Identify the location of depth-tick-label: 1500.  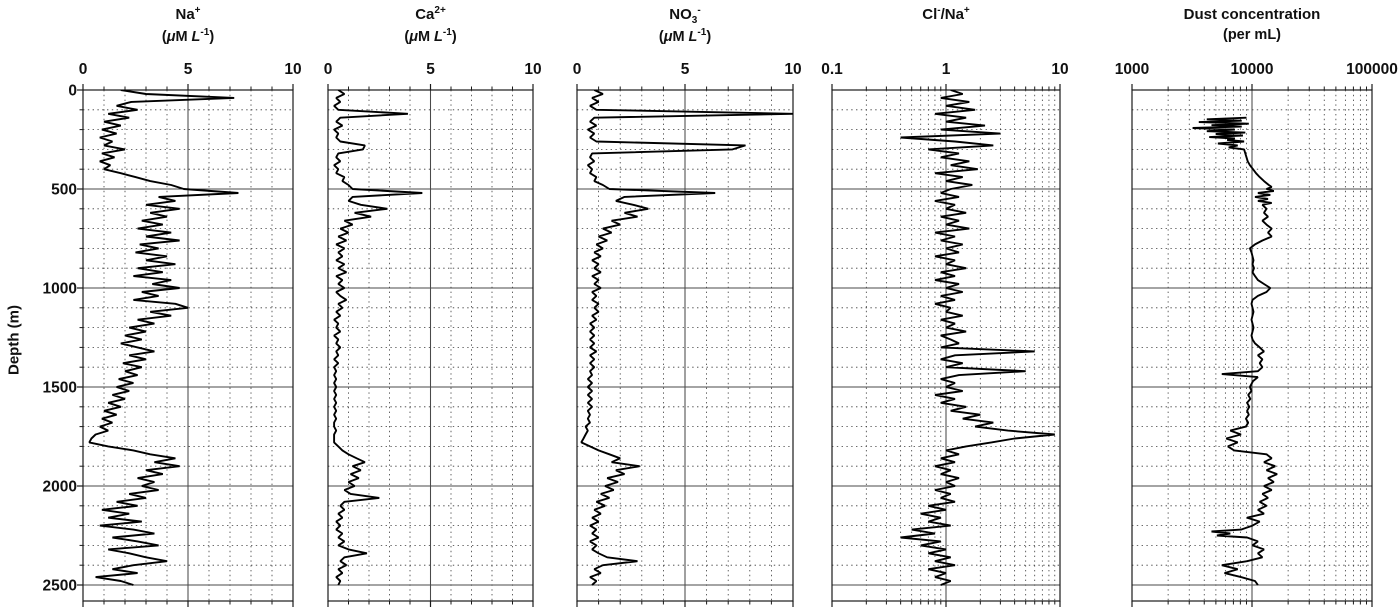
(60, 388).